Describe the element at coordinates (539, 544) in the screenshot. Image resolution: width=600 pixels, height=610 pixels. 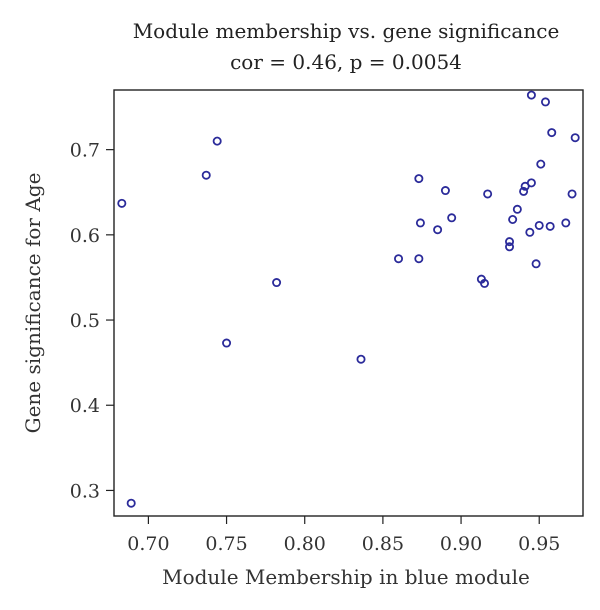
I see `x-tick-label: 0.95` at that location.